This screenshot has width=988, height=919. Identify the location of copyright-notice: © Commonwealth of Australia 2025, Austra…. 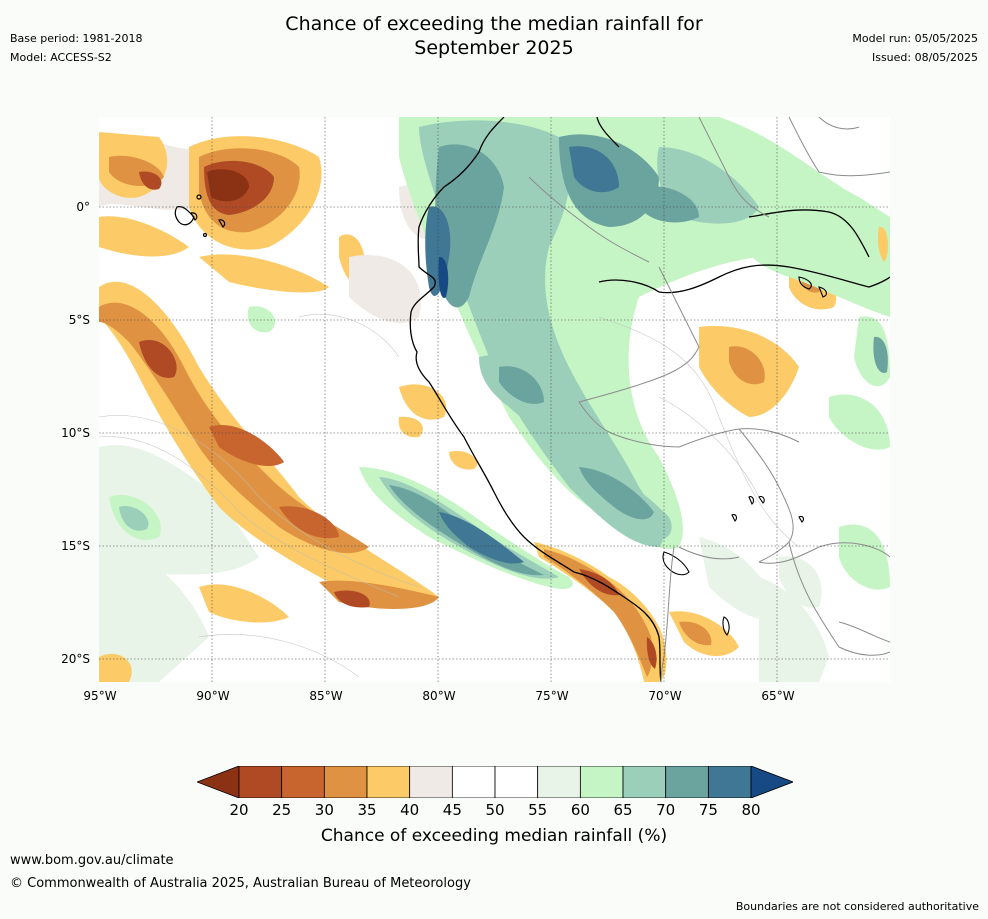
(240, 883).